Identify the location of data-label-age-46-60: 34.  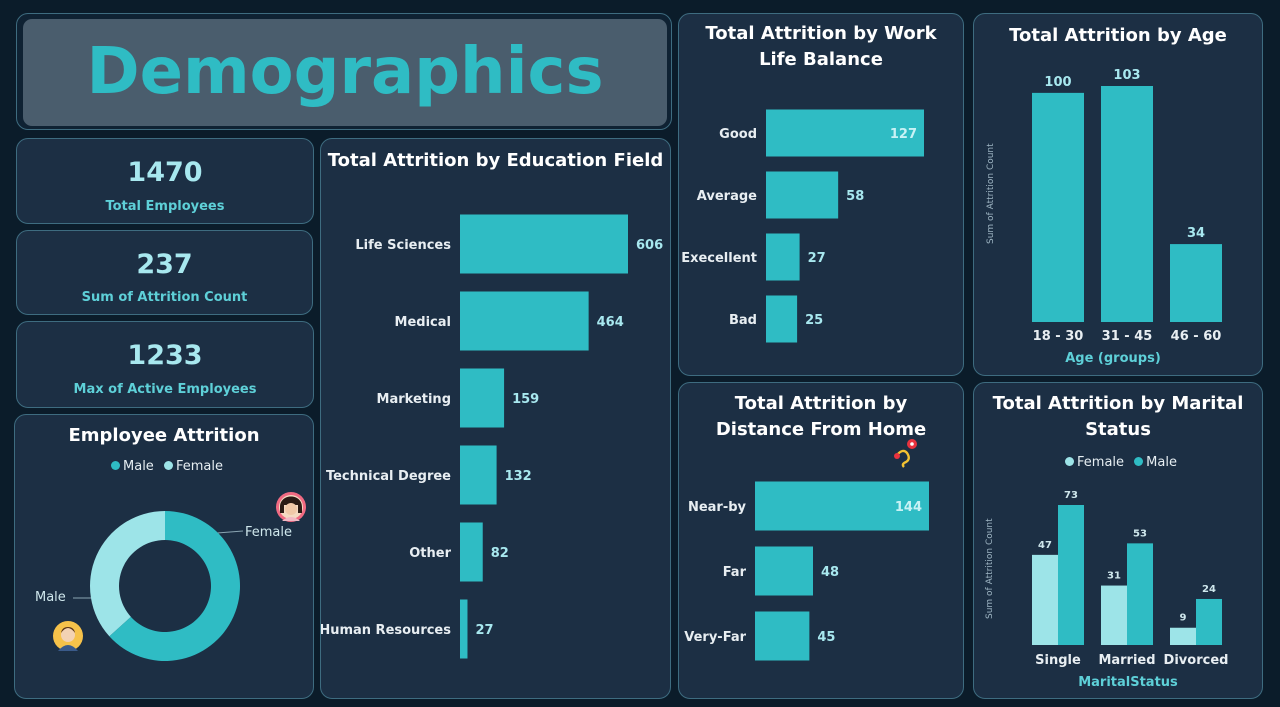
(1196, 233).